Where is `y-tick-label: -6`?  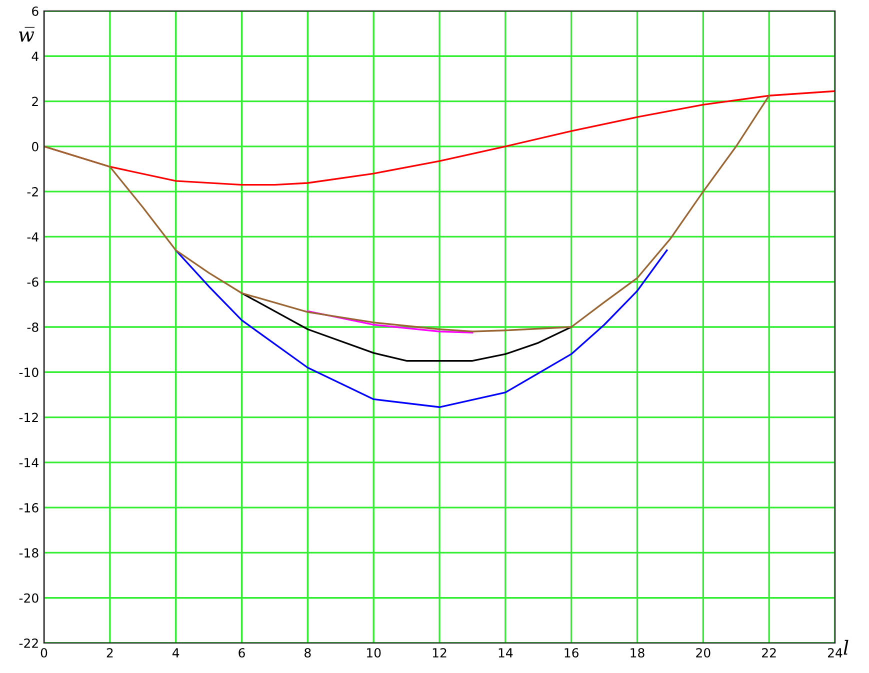 y-tick-label: -6 is located at coordinates (32, 282).